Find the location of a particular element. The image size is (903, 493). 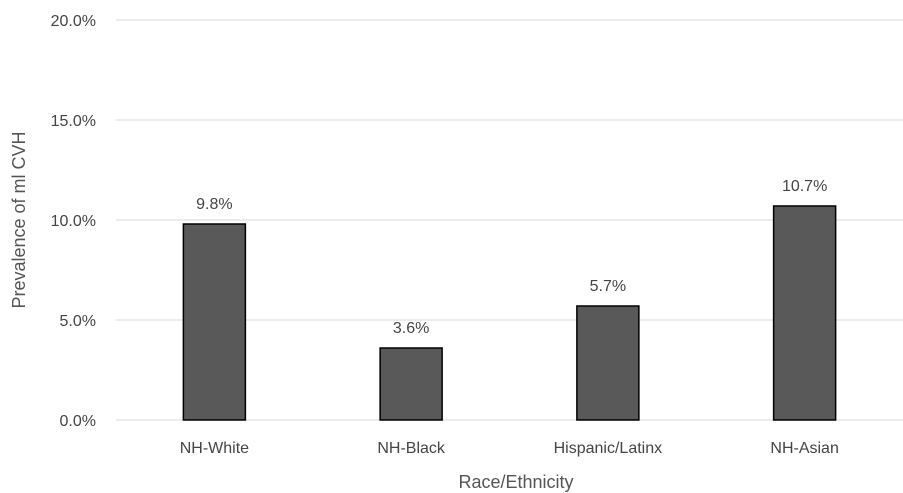

x-axis-title: Race/Ethnicity is located at coordinates (515, 482).